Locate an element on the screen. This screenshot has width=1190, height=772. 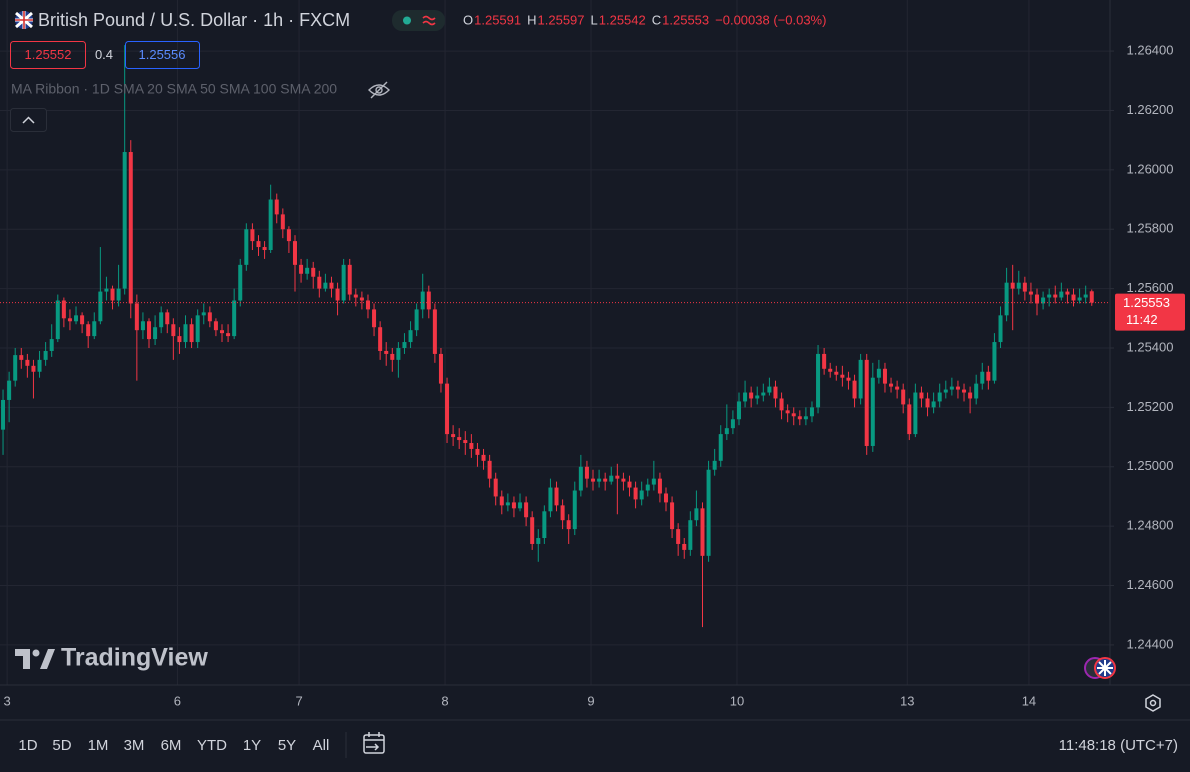
hide-icon is located at coordinates (379, 90).